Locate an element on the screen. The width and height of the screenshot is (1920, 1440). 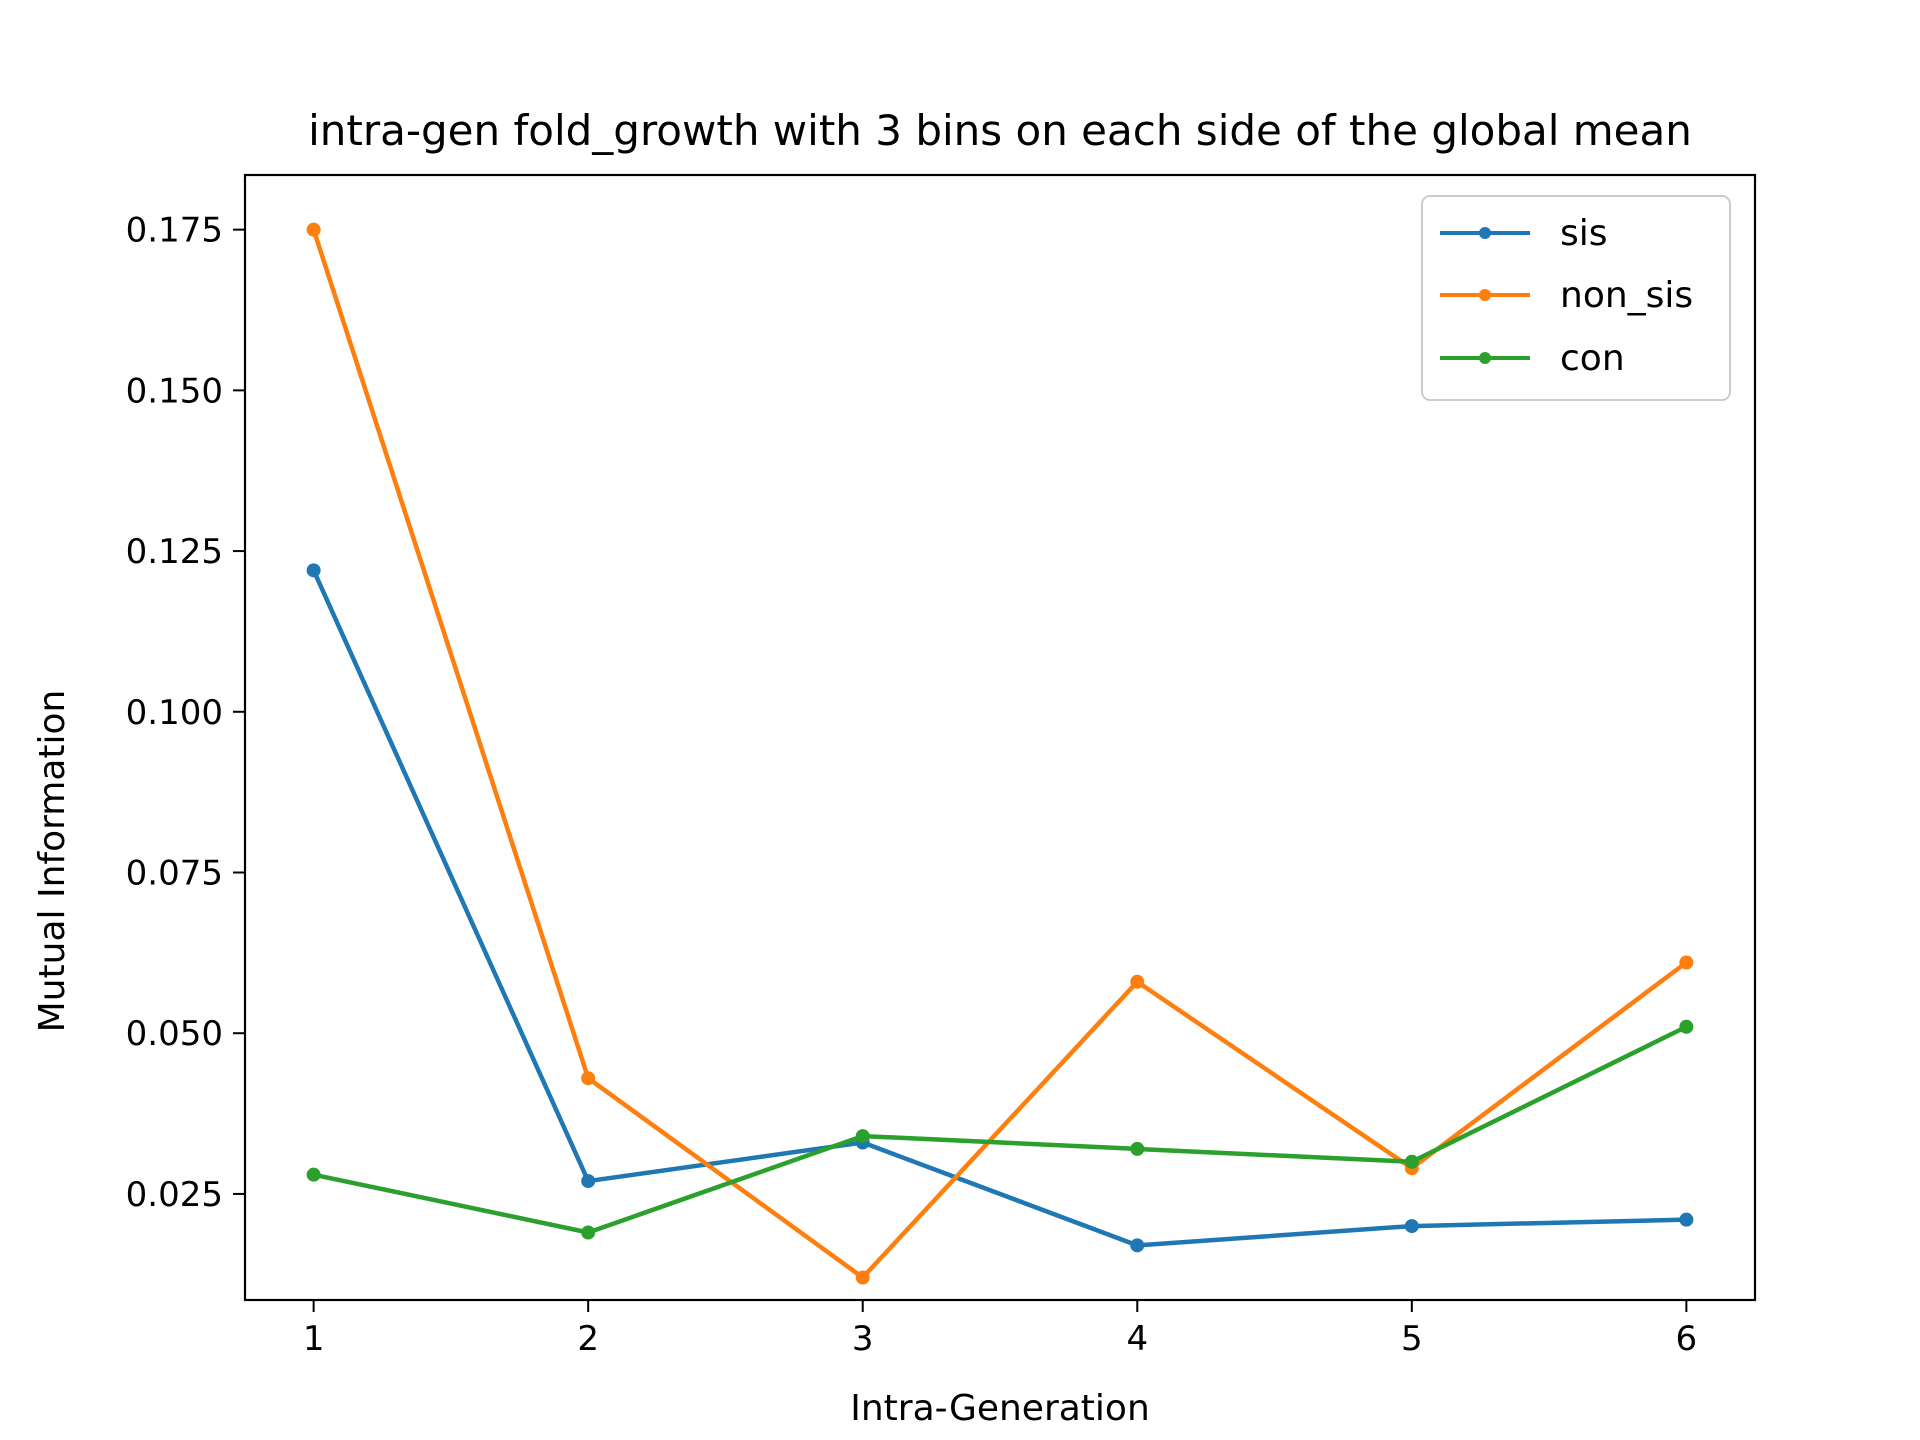
series-con is located at coordinates (1000, 1129).